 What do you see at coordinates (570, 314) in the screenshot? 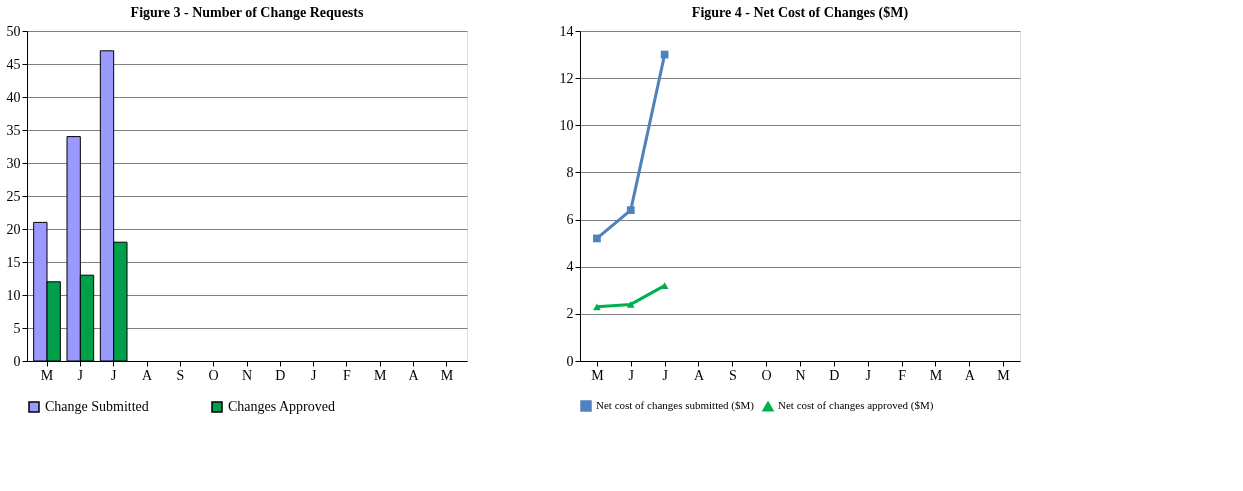
I see `y-tick-label: 2` at bounding box center [570, 314].